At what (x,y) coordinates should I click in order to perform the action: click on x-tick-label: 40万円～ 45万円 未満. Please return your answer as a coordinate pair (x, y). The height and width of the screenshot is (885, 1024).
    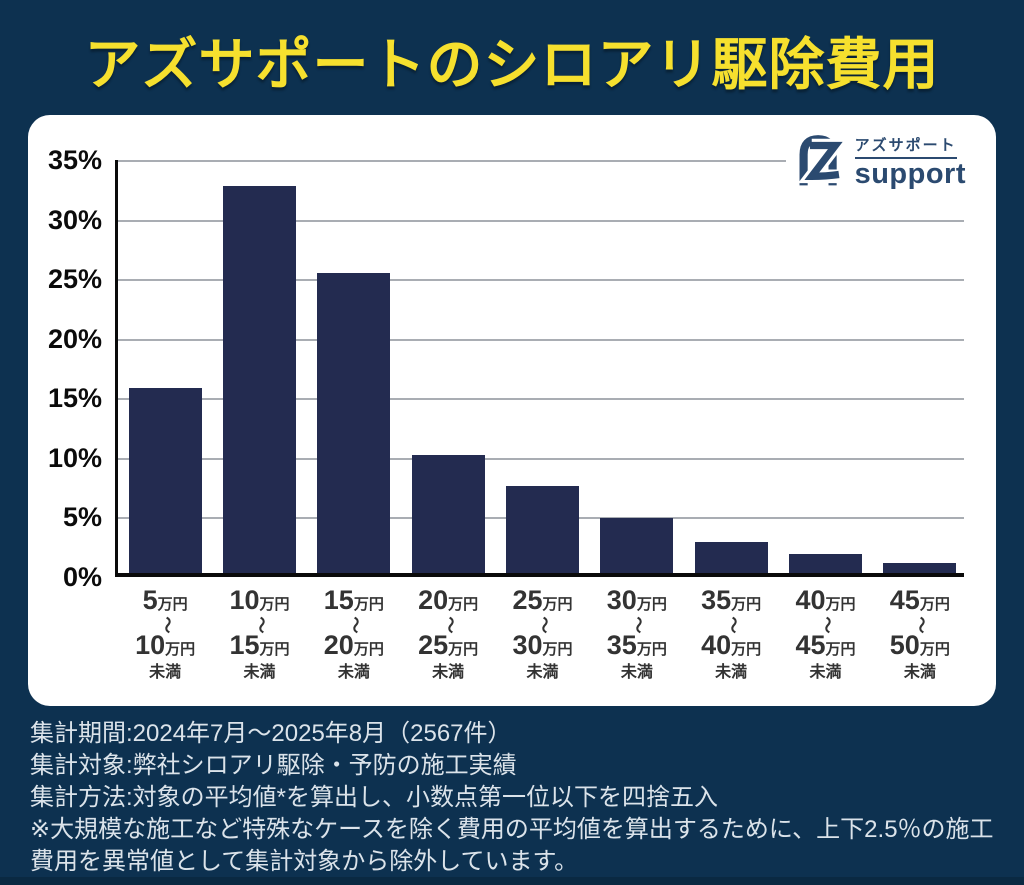
    Looking at the image, I should click on (825, 633).